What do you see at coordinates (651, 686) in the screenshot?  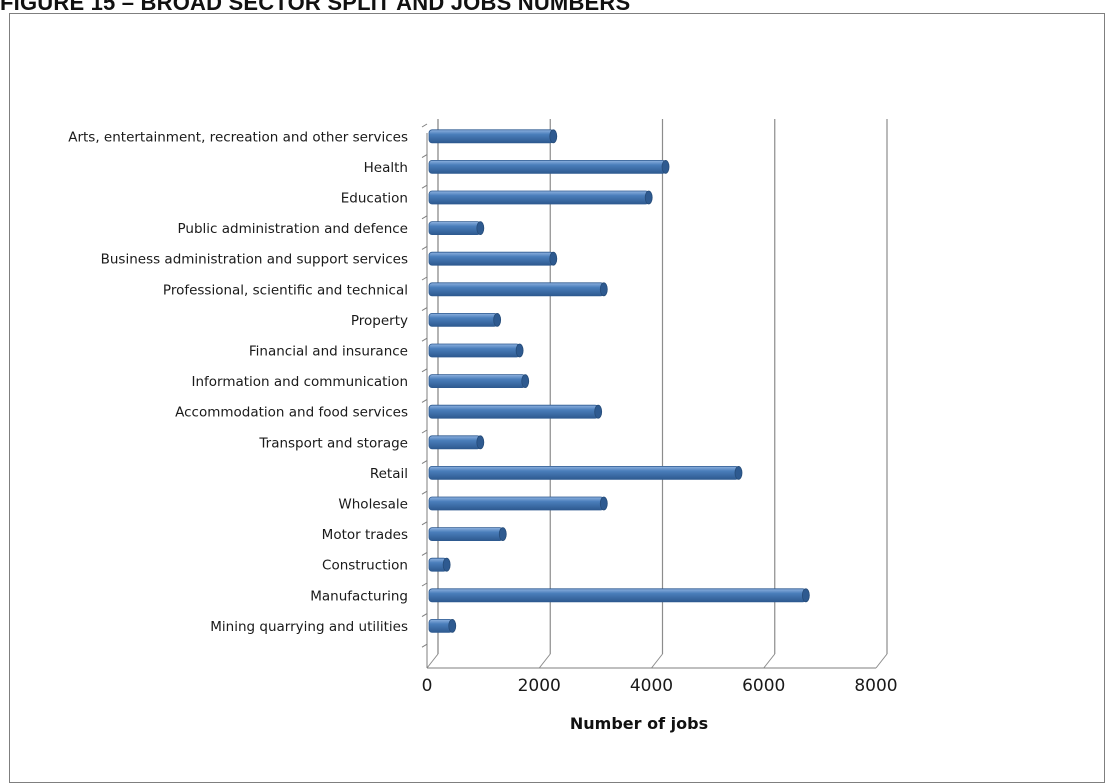 I see `x-tick-label: 4000` at bounding box center [651, 686].